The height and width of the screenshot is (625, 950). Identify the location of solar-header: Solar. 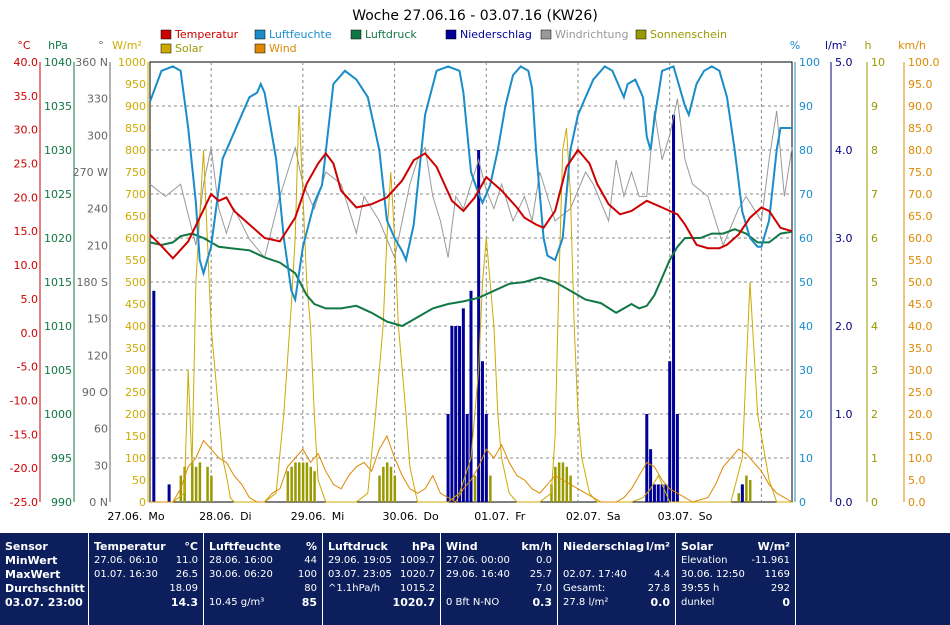
(697, 546).